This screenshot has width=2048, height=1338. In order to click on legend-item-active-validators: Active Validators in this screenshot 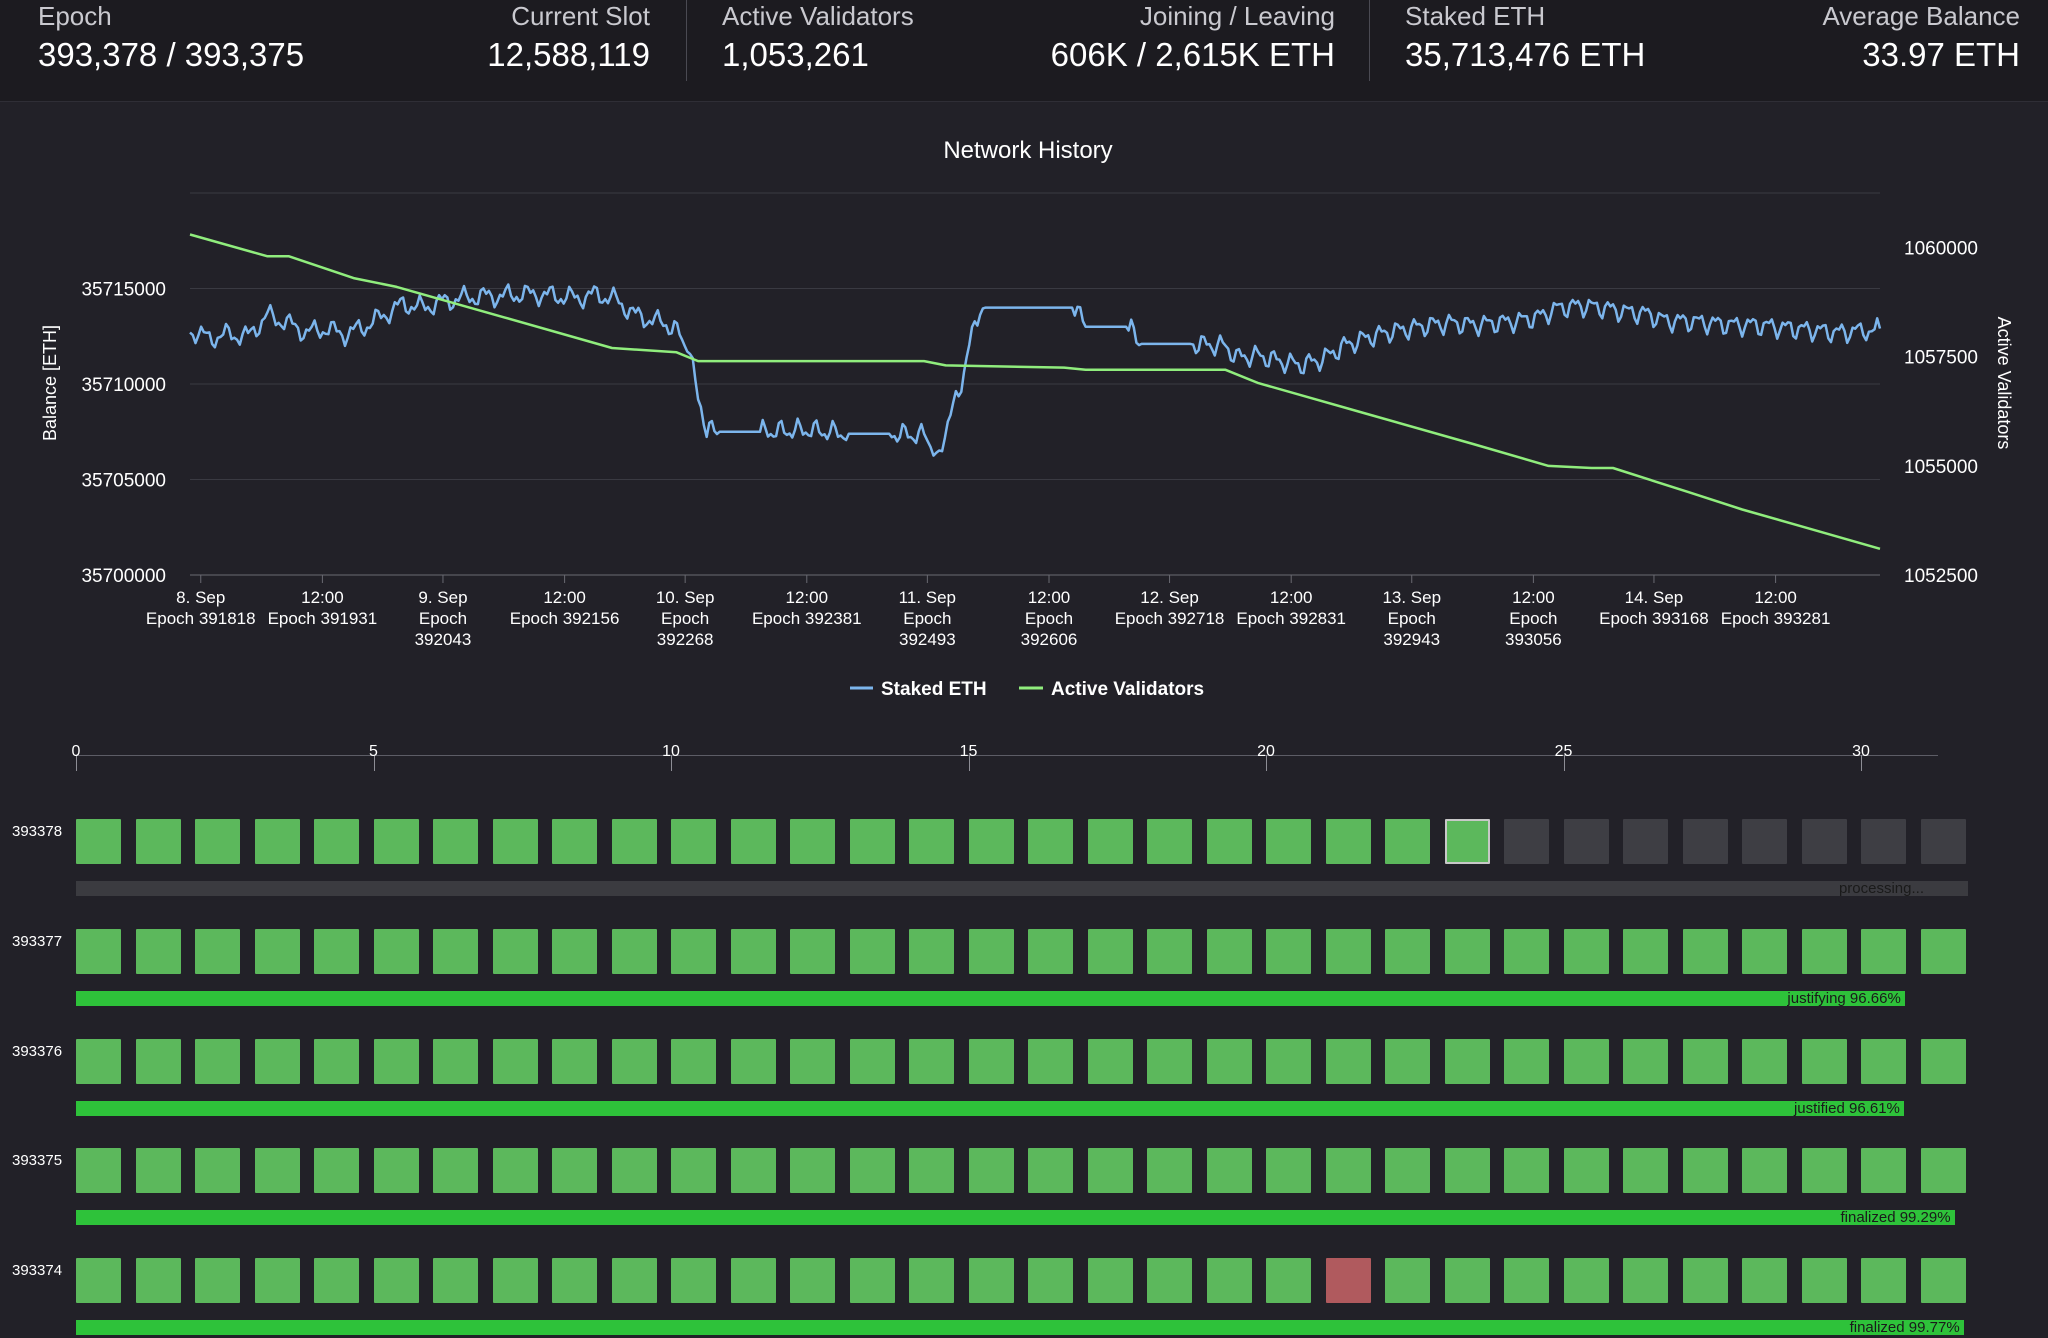, I will do `click(1111, 689)`.